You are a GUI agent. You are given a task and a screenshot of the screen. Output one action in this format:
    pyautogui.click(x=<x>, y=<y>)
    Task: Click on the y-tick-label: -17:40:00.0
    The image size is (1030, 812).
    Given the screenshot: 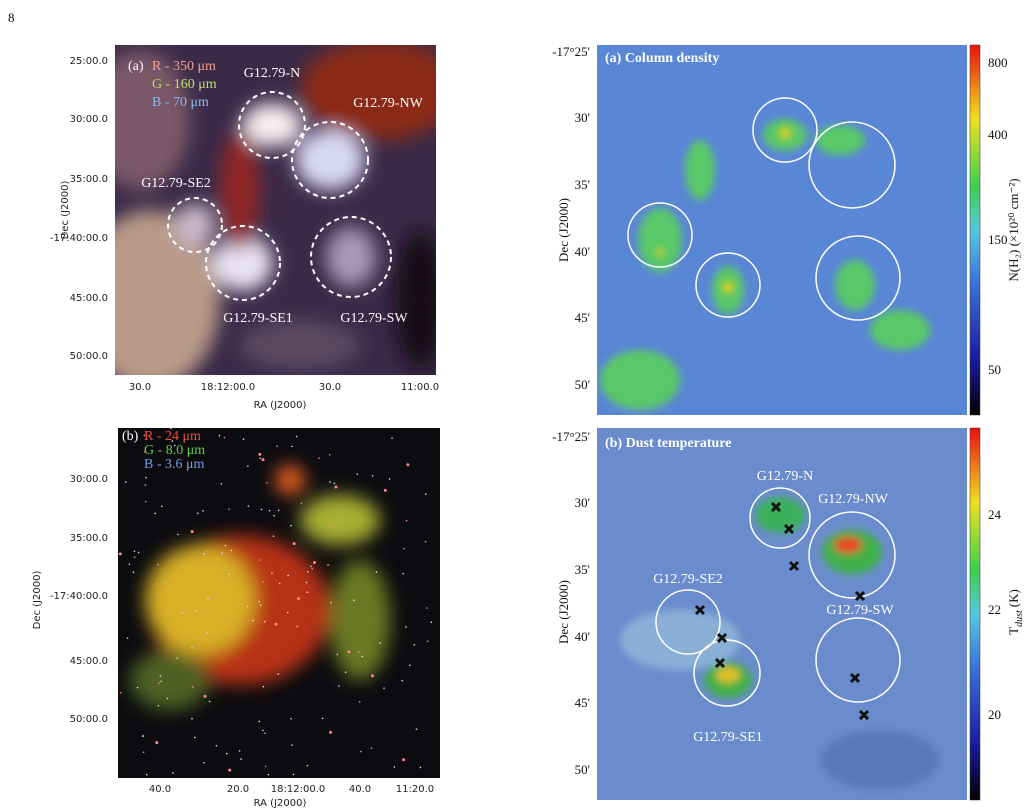 What is the action you would take?
    pyautogui.click(x=79, y=238)
    